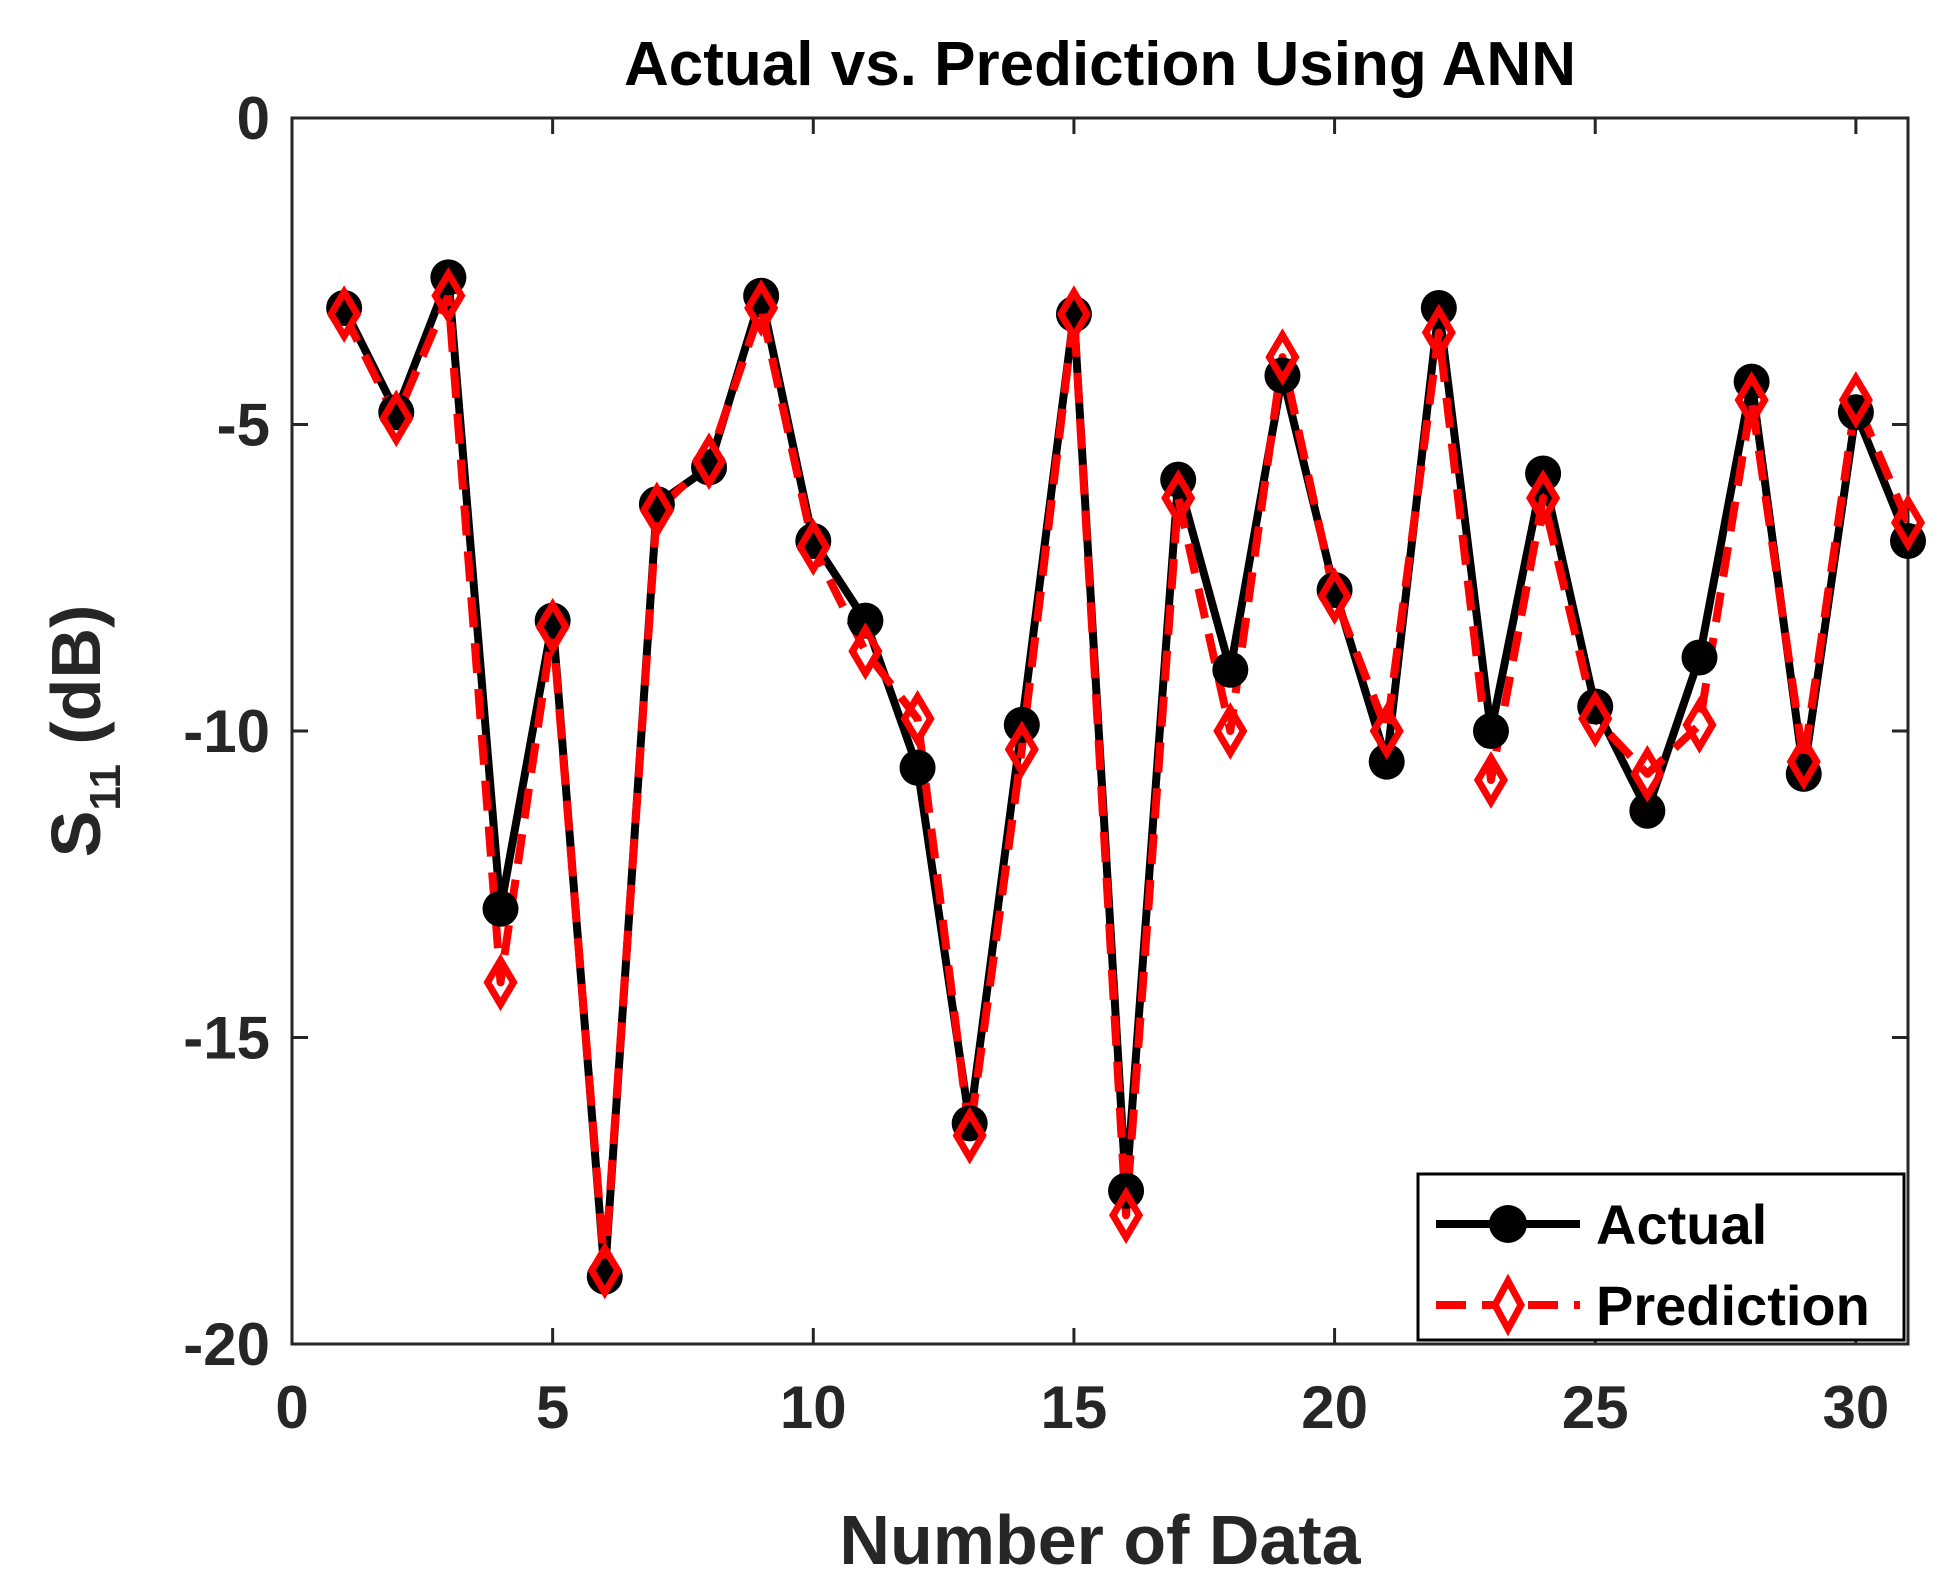 The image size is (1942, 1584). I want to click on chart-title: Actual vs. Prediction Using ANN, so click(1100, 64).